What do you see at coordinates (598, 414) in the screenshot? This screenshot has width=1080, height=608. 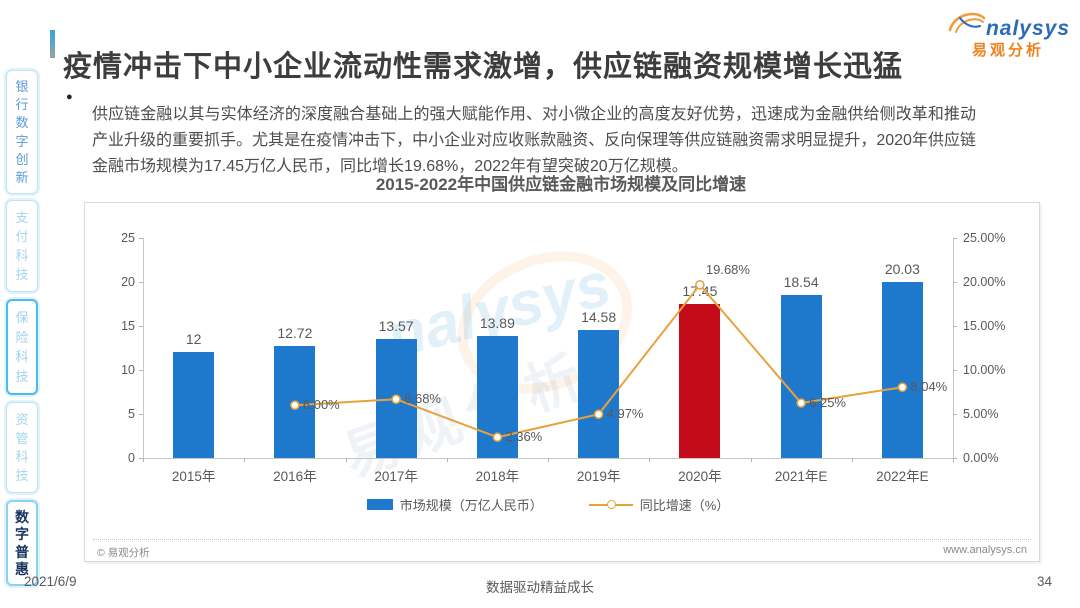 I see `line-marker-2019年` at bounding box center [598, 414].